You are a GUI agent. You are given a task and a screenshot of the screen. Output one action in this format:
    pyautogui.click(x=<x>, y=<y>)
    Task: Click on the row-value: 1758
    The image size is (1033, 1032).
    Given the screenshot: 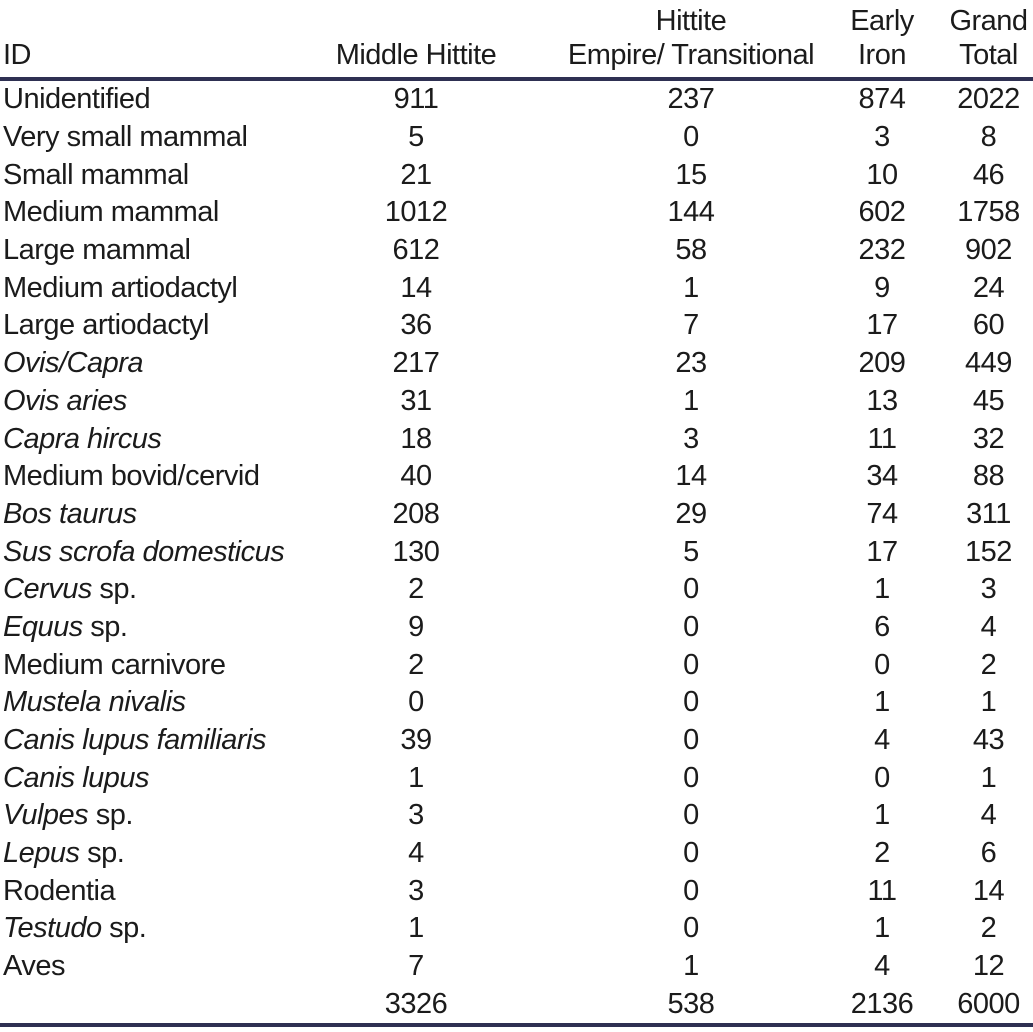 What is the action you would take?
    pyautogui.click(x=988, y=212)
    